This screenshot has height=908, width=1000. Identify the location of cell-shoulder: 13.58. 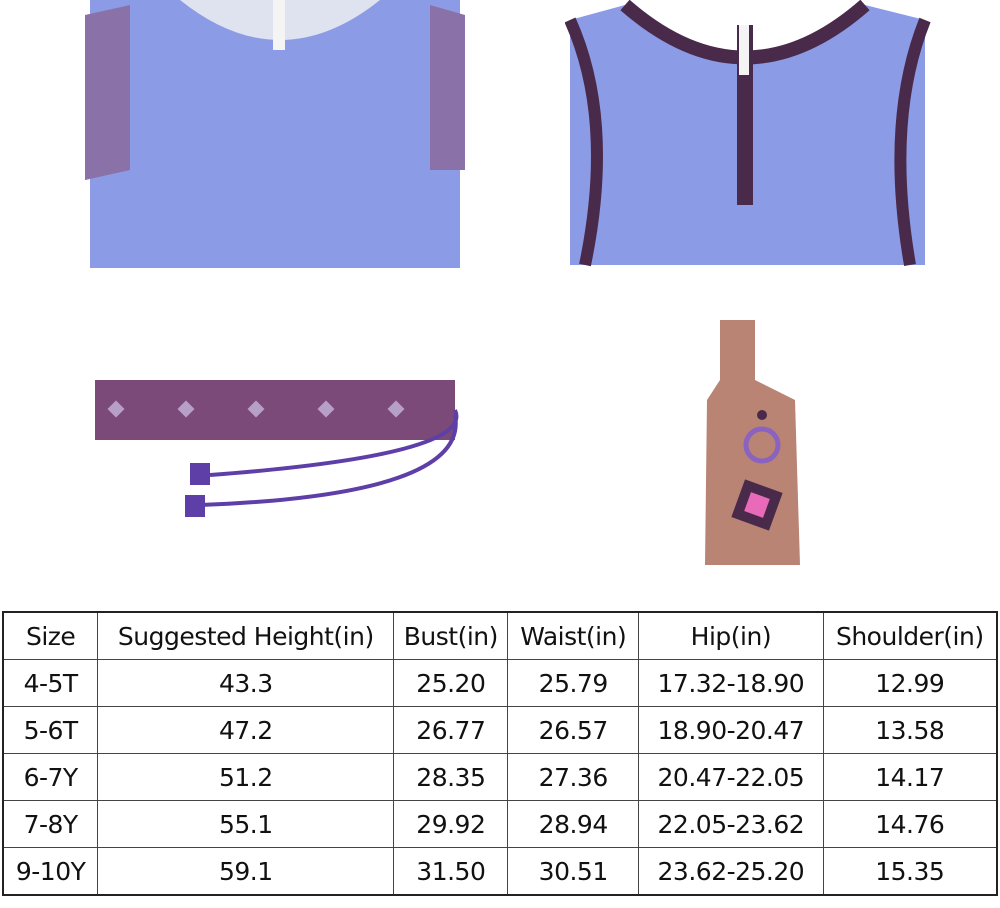
(910, 730).